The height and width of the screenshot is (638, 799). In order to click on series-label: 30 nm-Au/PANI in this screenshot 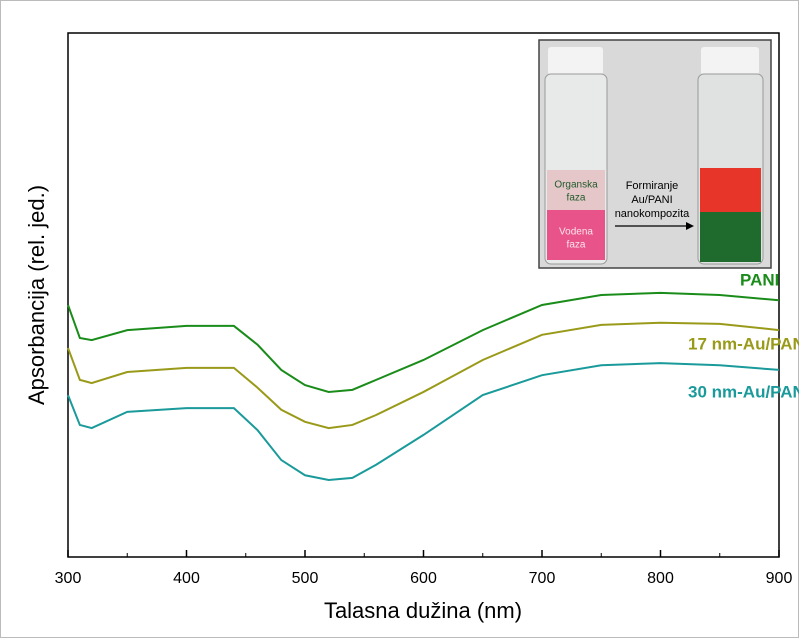, I will do `click(743, 391)`.